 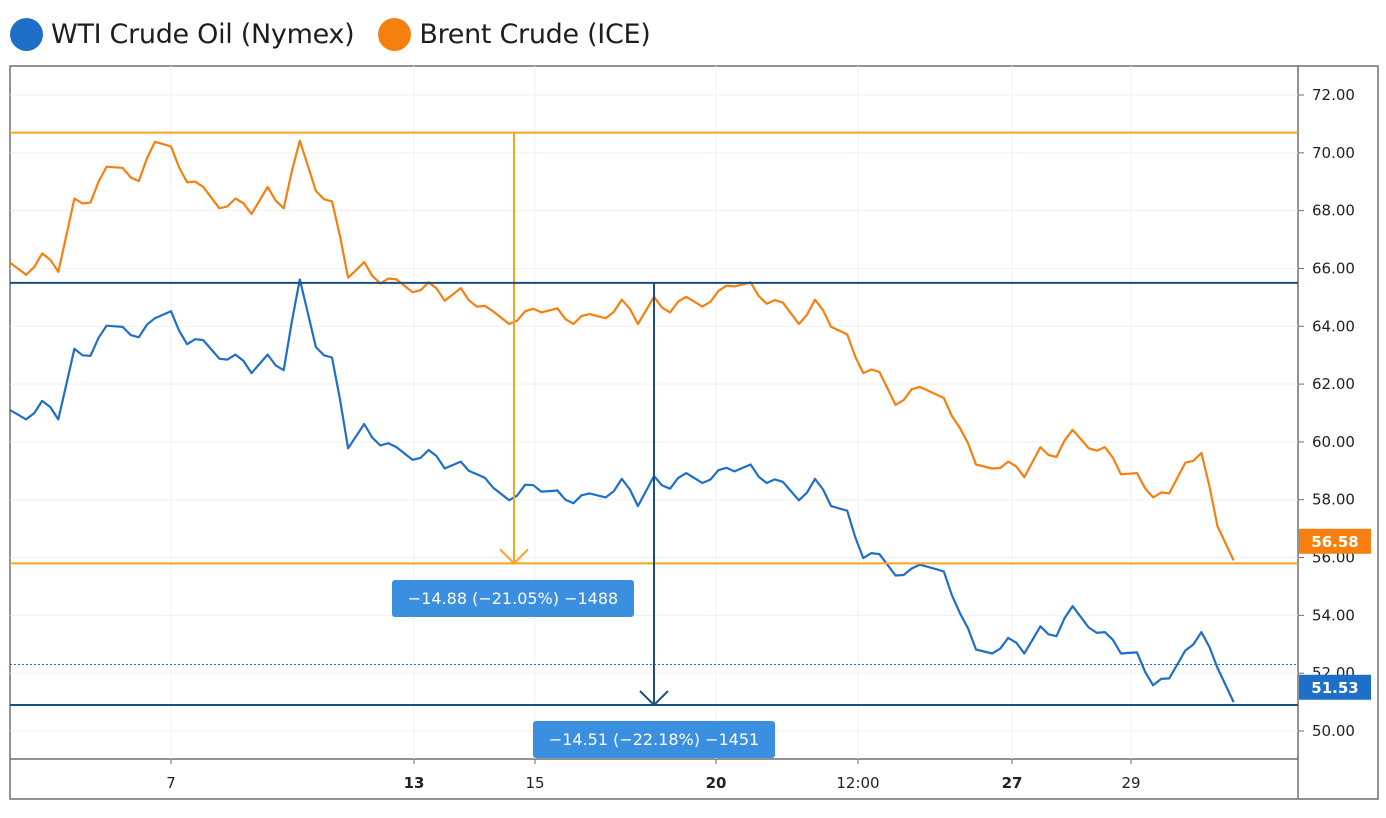 I want to click on y-tick-label: 54.00, so click(x=1333, y=615).